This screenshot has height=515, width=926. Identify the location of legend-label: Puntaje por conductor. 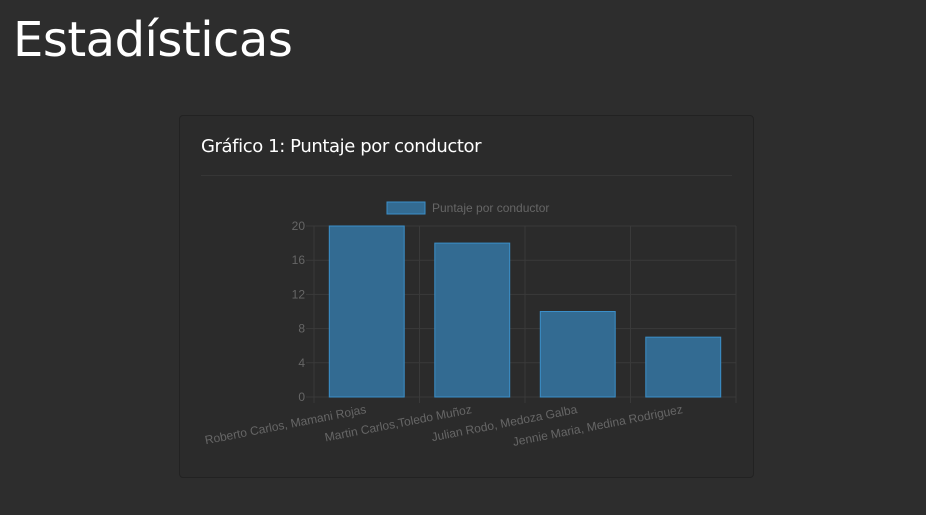
(490, 208).